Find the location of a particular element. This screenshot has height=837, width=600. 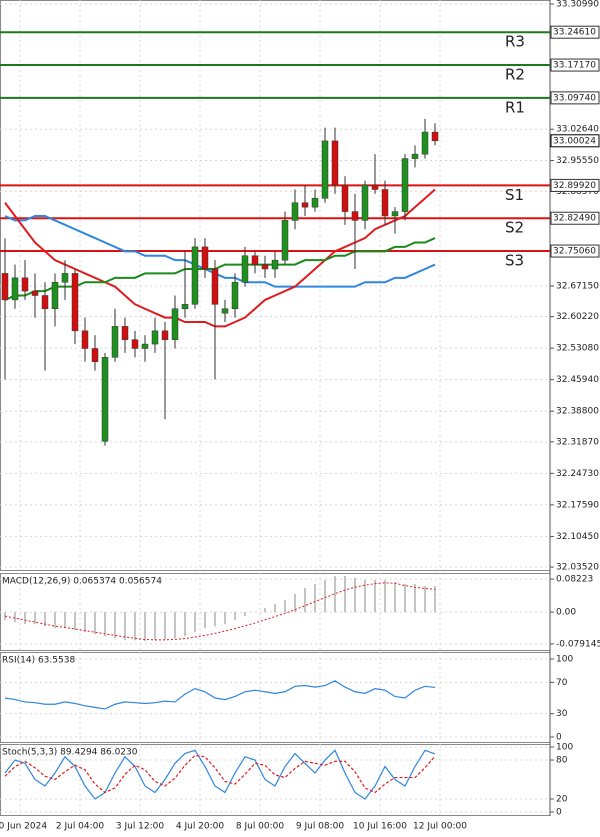

y-tick-label: 32.38800 is located at coordinates (577, 412).